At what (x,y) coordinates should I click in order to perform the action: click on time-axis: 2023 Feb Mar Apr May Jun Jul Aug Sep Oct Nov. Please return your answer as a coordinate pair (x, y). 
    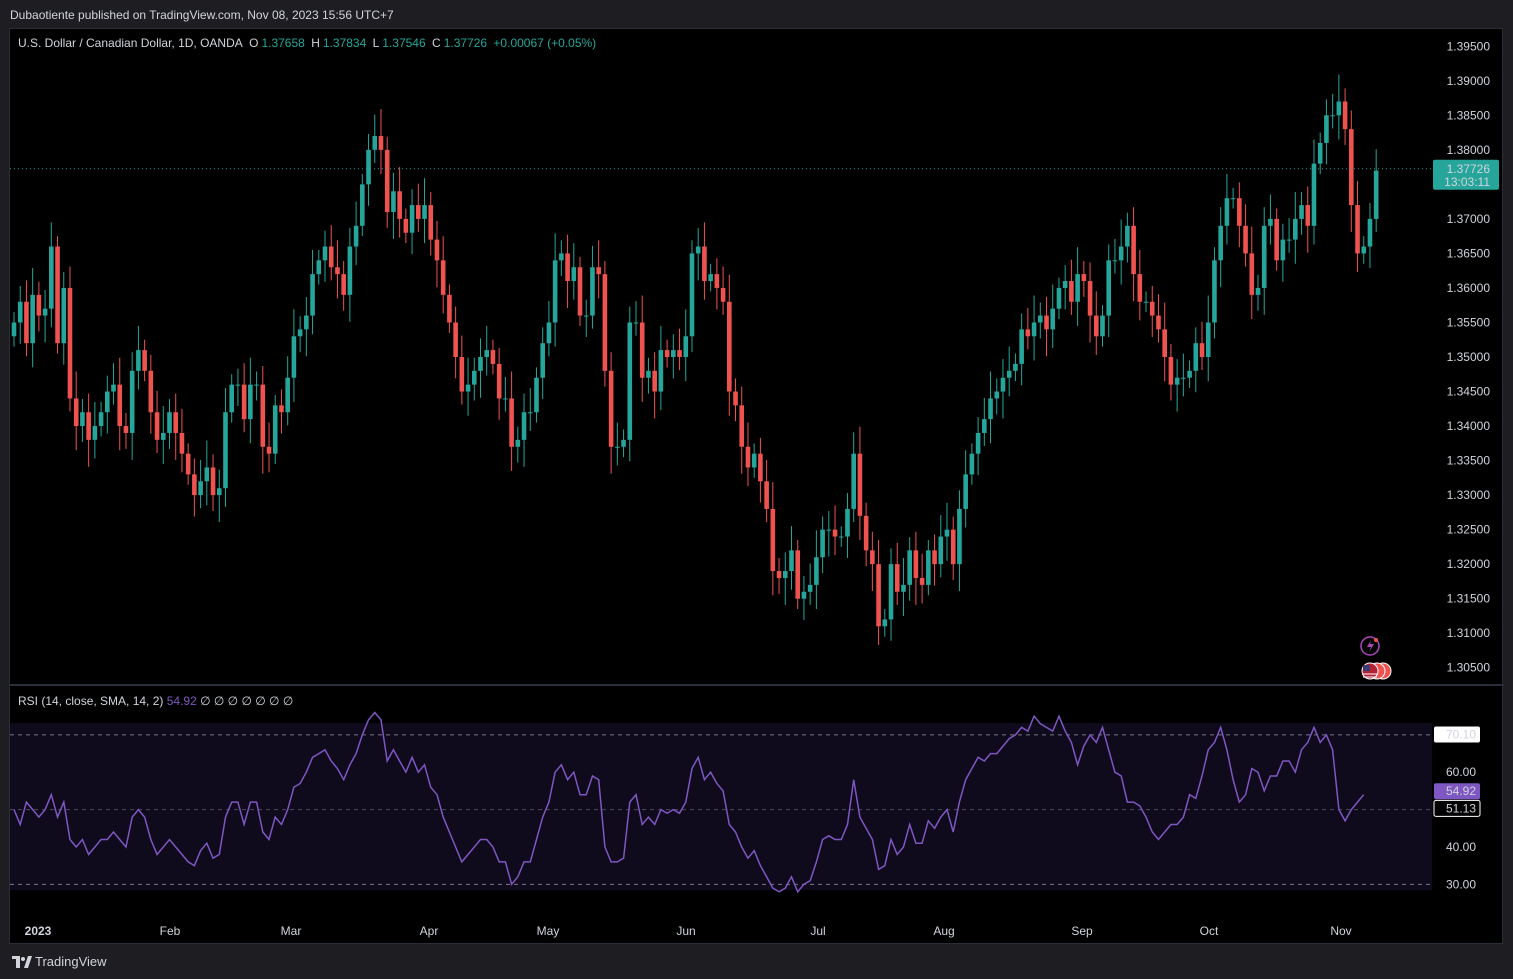
    Looking at the image, I should click on (688, 931).